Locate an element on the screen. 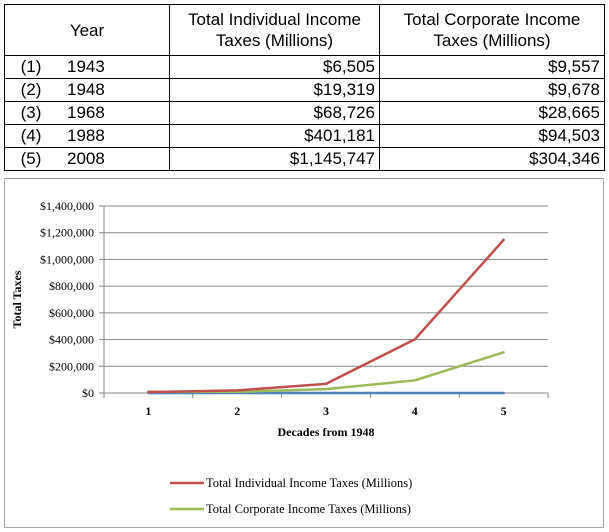 Image resolution: width=609 pixels, height=532 pixels. row-index: (5) is located at coordinates (31, 158).